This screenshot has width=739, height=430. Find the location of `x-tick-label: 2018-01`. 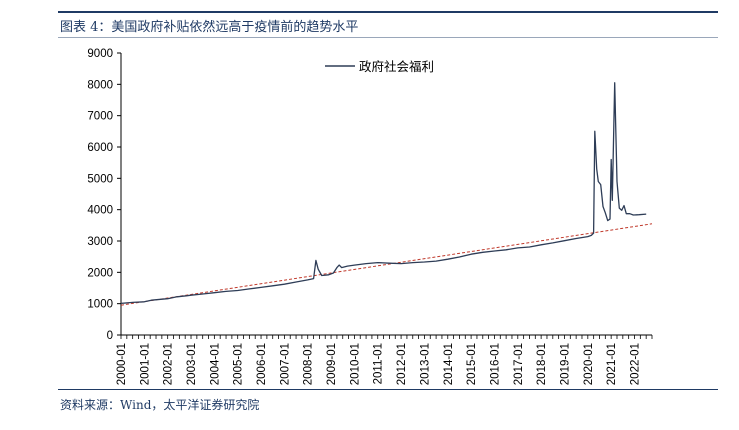

x-tick-label: 2018-01 is located at coordinates (542, 364).